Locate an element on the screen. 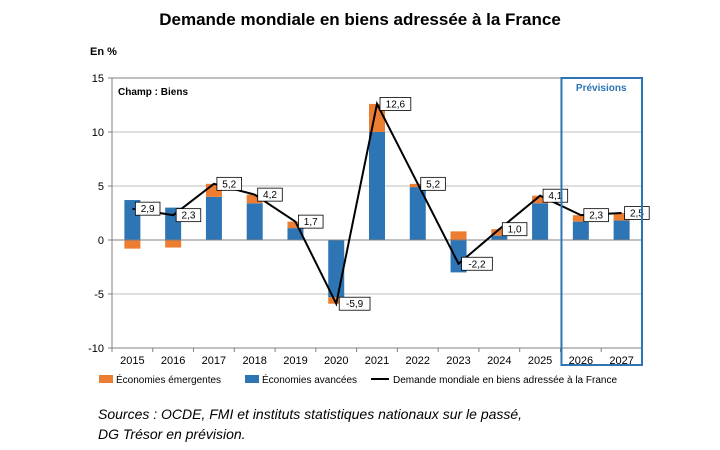  x-tick-label: 2020 is located at coordinates (336, 361).